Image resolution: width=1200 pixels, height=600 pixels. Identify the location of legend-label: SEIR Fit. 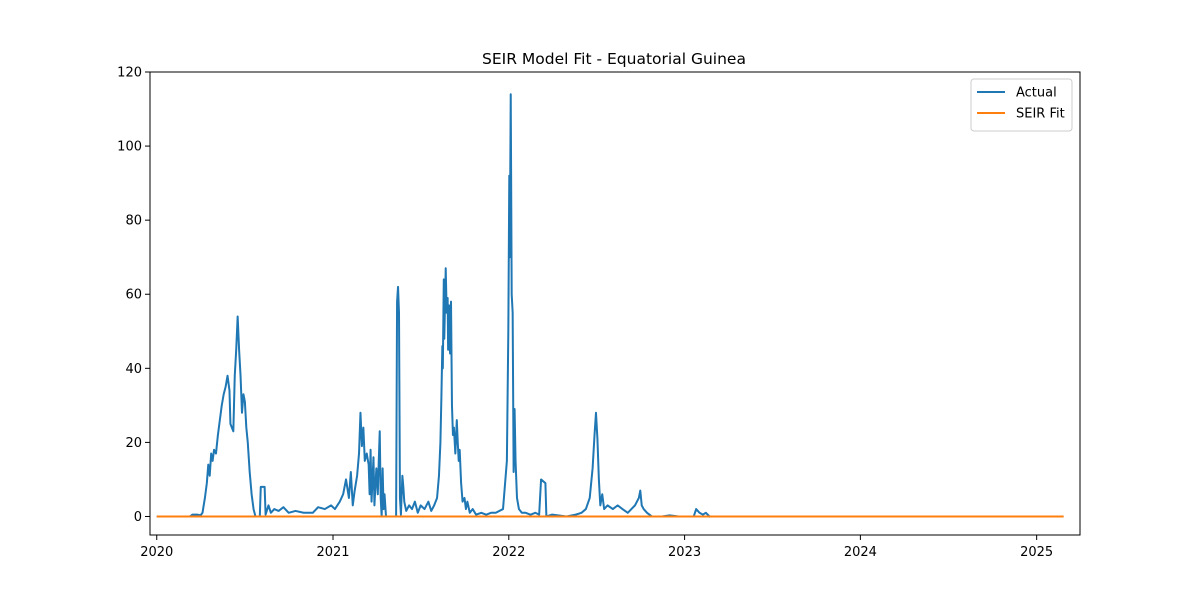
(1040, 114).